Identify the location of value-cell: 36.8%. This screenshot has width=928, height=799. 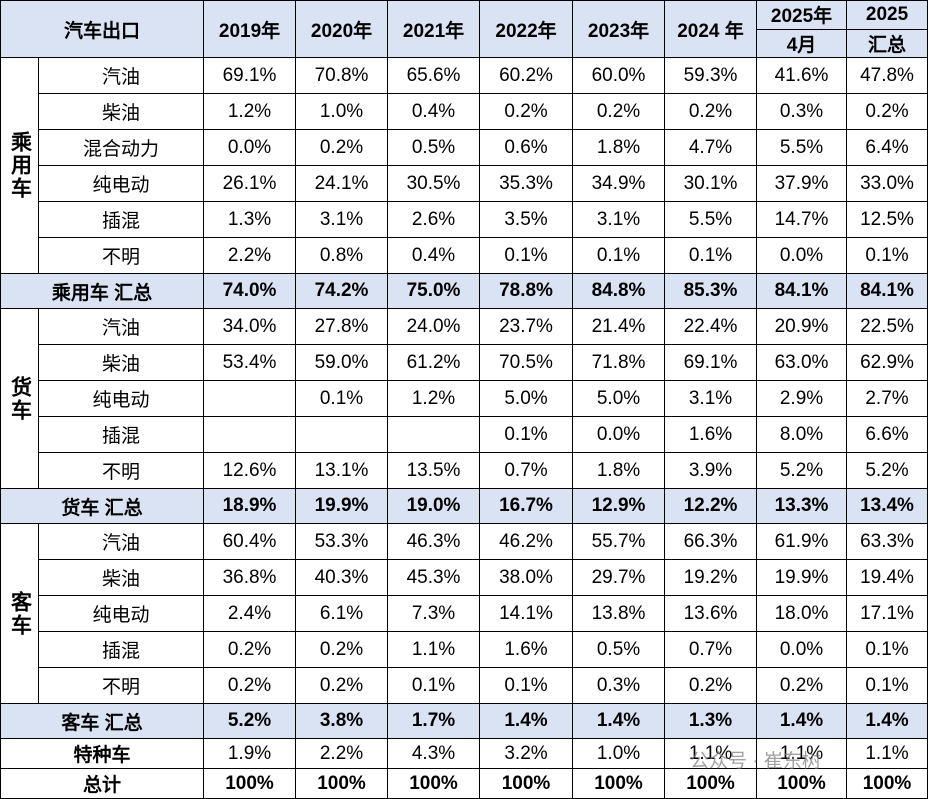
(250, 577).